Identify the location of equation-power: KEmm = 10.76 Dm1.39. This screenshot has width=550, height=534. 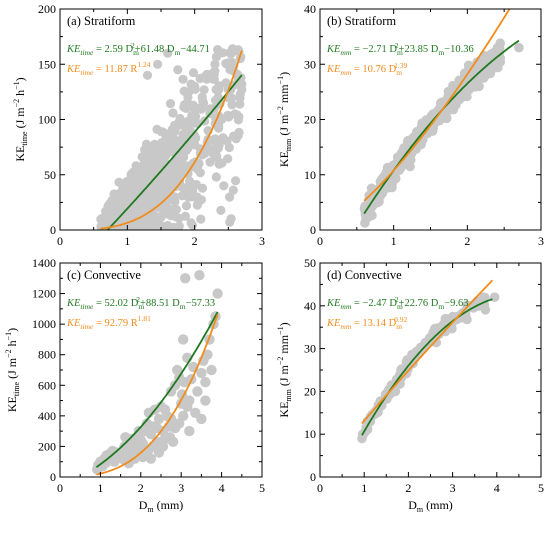
(367, 69).